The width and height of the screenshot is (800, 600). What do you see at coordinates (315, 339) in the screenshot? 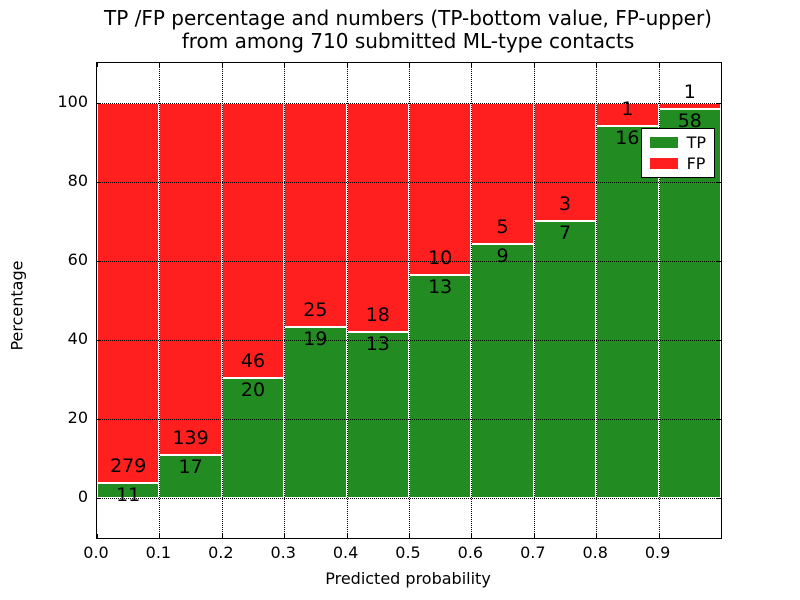
I see `bar-label-tp: 19` at bounding box center [315, 339].